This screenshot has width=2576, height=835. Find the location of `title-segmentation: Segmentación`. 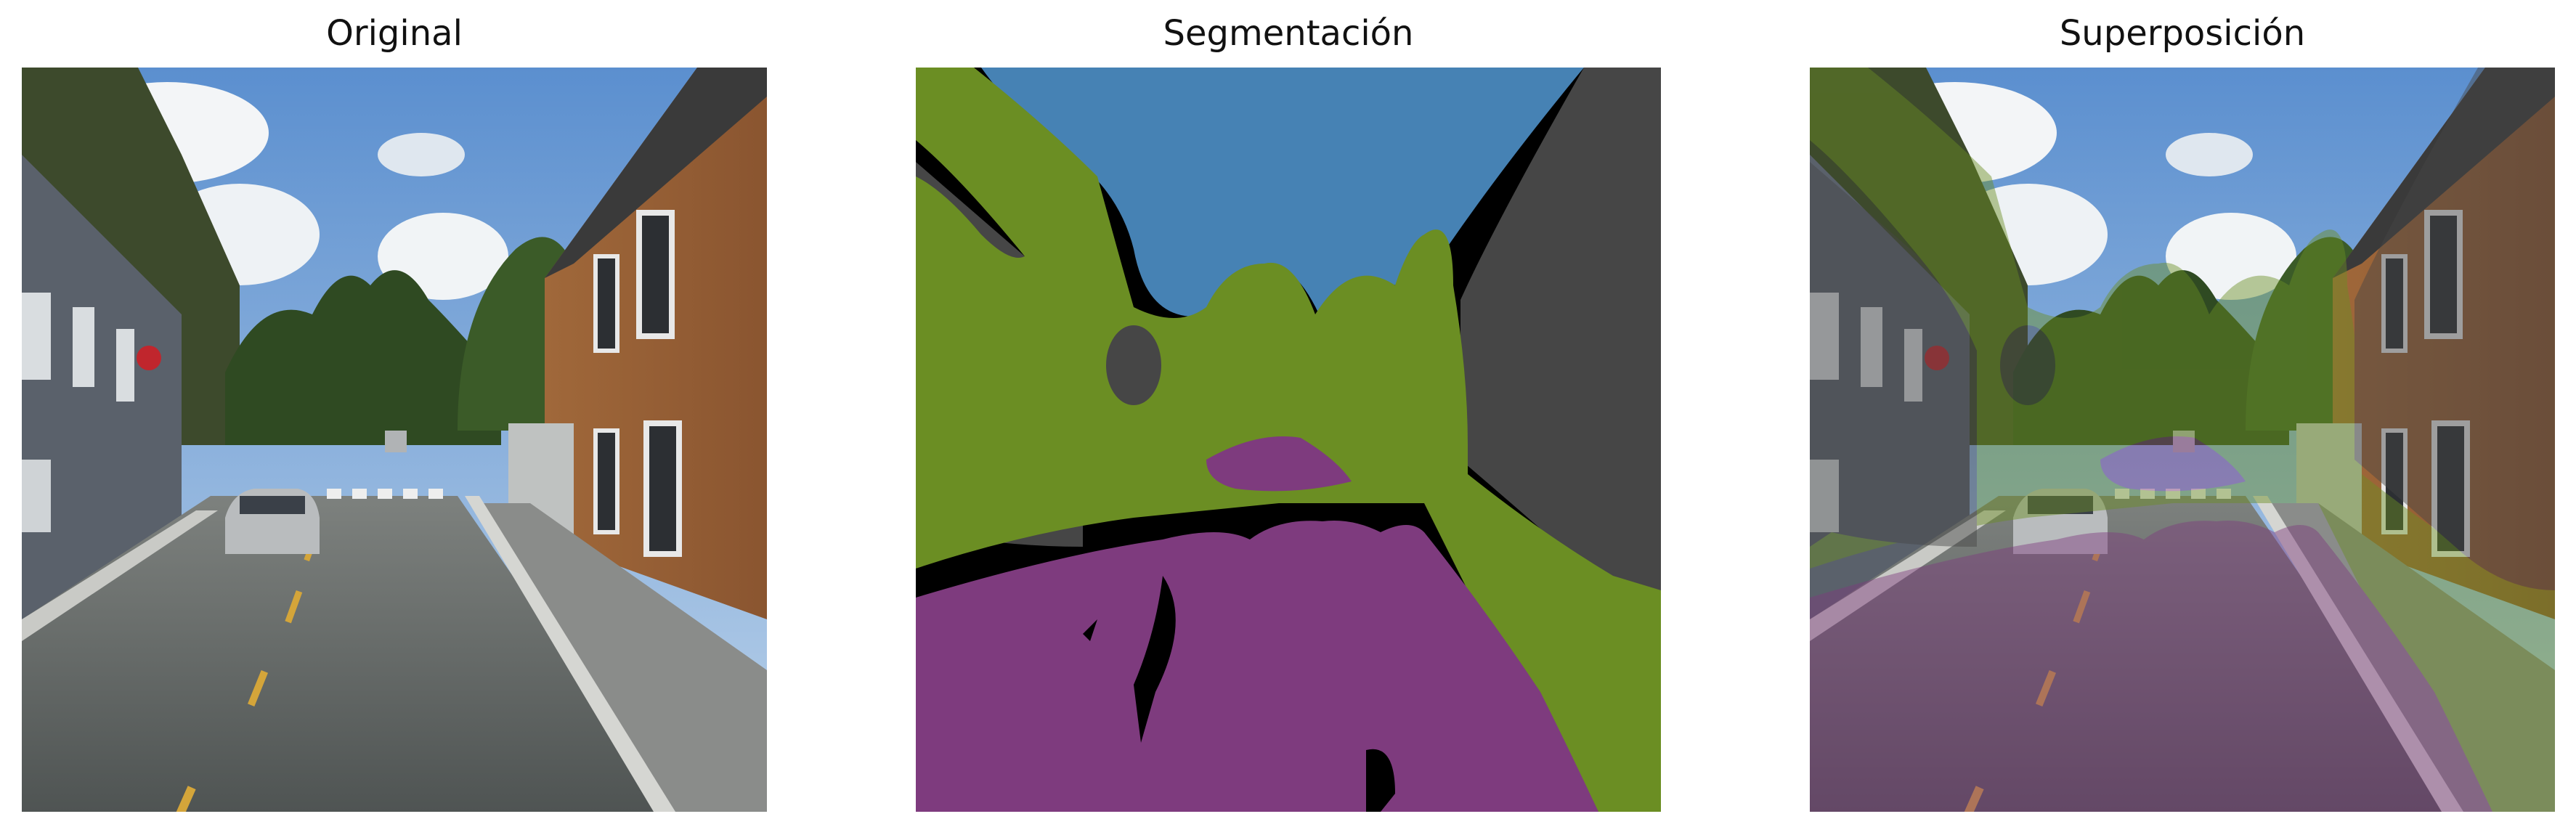

title-segmentation: Segmentación is located at coordinates (1288, 33).